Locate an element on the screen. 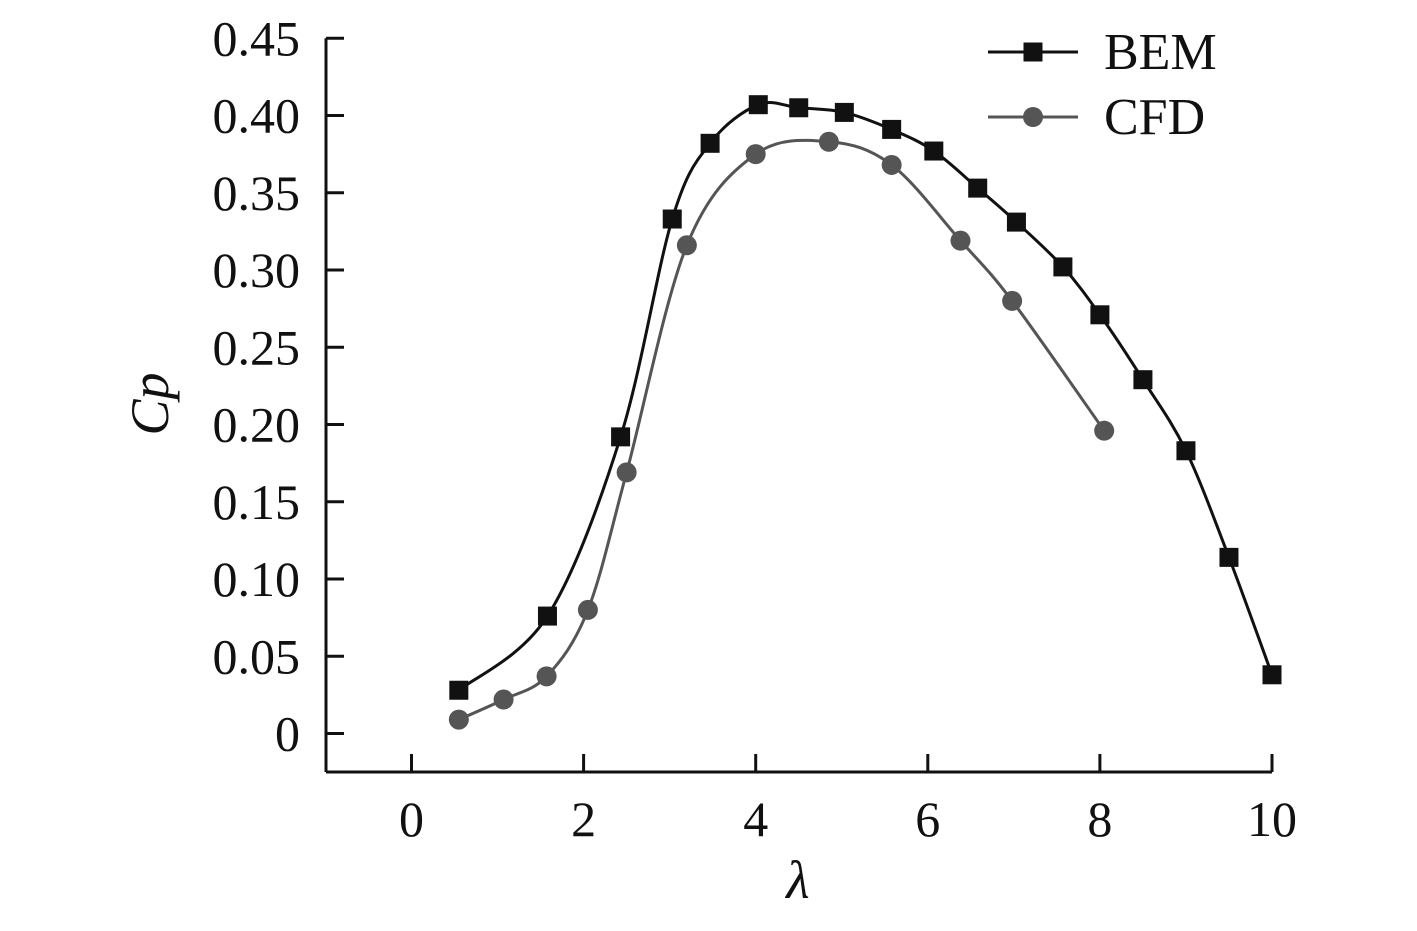  x-tick-label: 0 is located at coordinates (411, 819).